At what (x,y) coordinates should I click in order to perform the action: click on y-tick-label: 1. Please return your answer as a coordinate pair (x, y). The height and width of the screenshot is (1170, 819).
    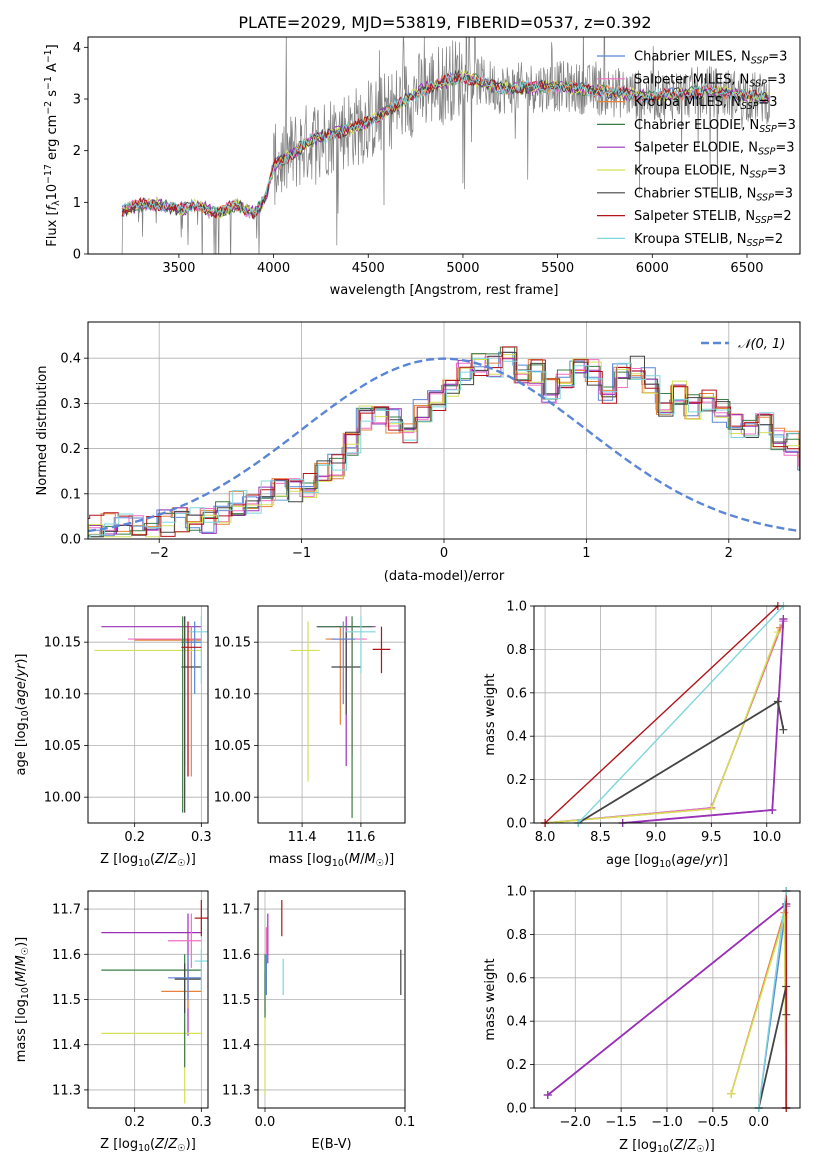
    Looking at the image, I should click on (77, 203).